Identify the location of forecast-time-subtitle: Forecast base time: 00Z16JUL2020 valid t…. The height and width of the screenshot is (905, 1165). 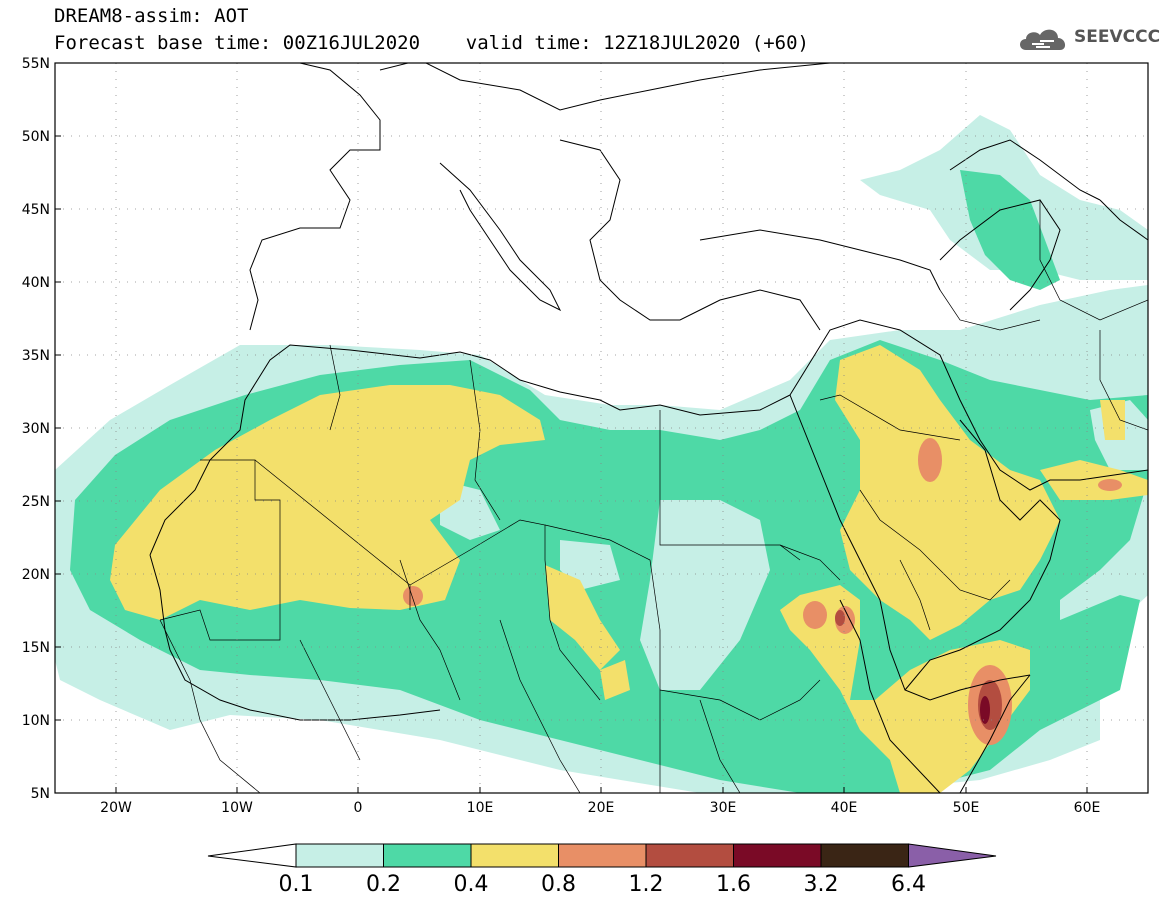
(431, 43).